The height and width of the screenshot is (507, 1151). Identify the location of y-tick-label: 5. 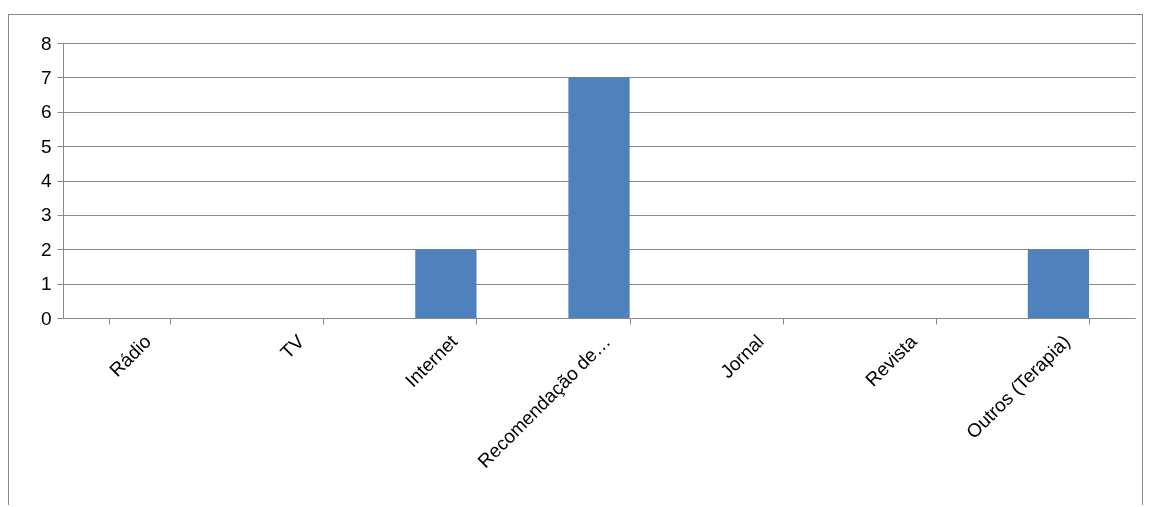
(46, 146).